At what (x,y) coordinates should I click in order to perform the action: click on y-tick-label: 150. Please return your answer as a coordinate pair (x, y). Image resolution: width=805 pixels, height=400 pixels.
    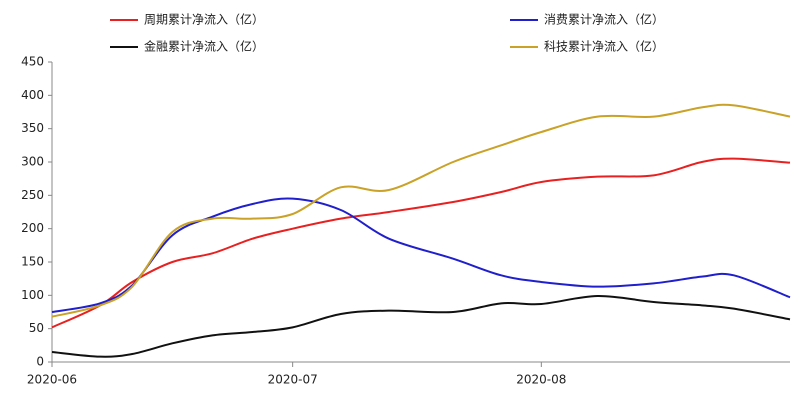
    Looking at the image, I should click on (32, 262).